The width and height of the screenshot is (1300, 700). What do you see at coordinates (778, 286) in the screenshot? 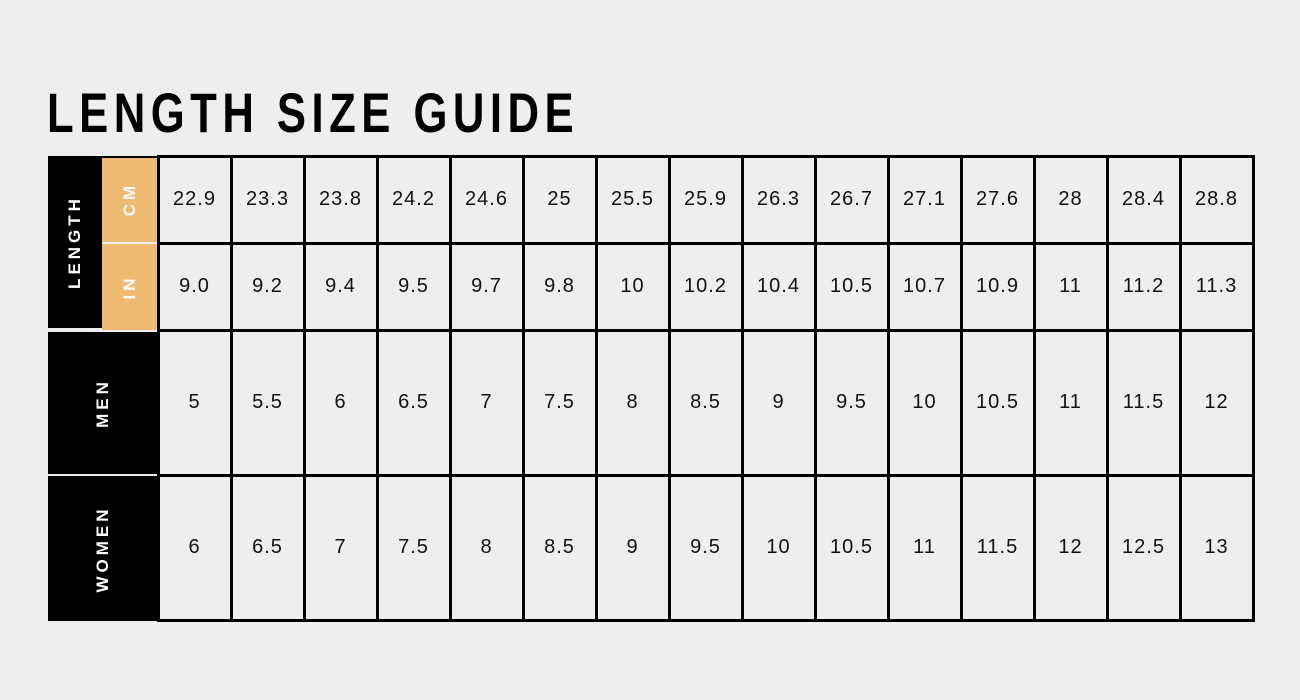
I see `table-cell-in: 10.4` at bounding box center [778, 286].